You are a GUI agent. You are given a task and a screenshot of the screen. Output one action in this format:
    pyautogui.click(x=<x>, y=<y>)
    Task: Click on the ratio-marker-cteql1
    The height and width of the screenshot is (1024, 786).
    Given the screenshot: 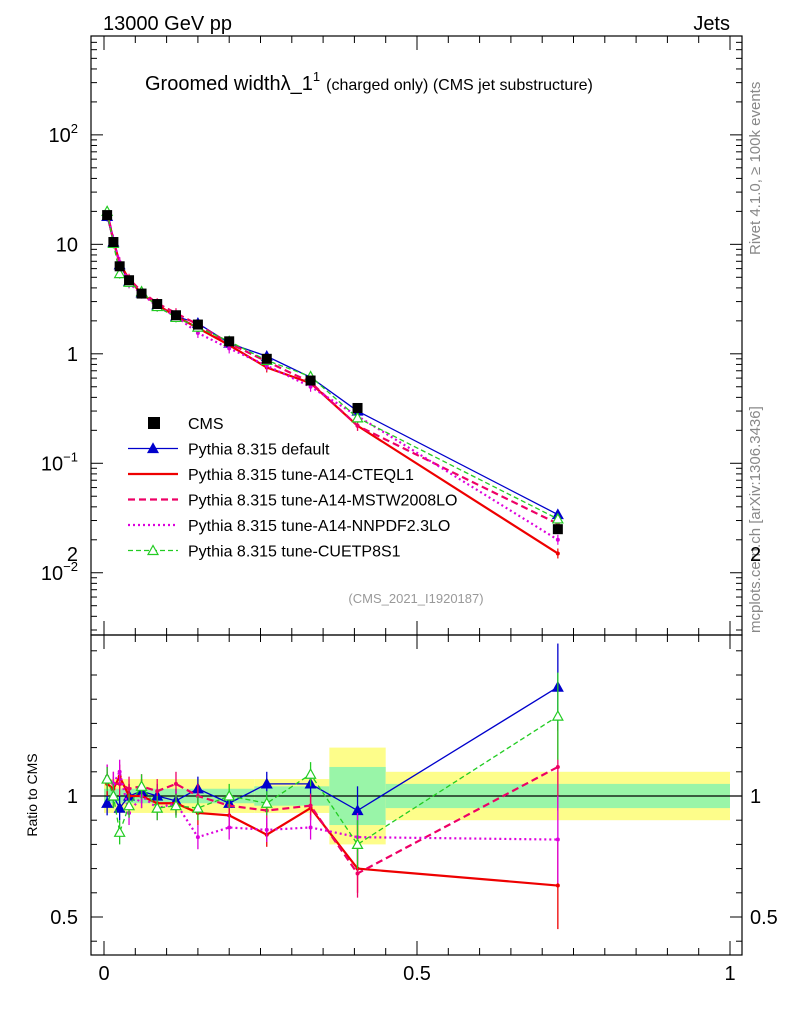 What is the action you would take?
    pyautogui.click(x=557, y=885)
    